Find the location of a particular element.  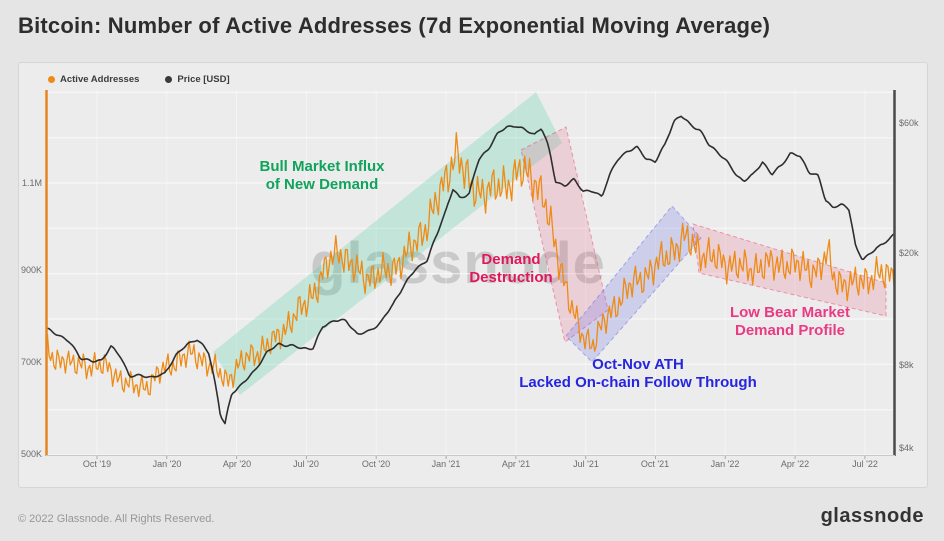

annotation-line: Oct-Nov ATH is located at coordinates (638, 364).